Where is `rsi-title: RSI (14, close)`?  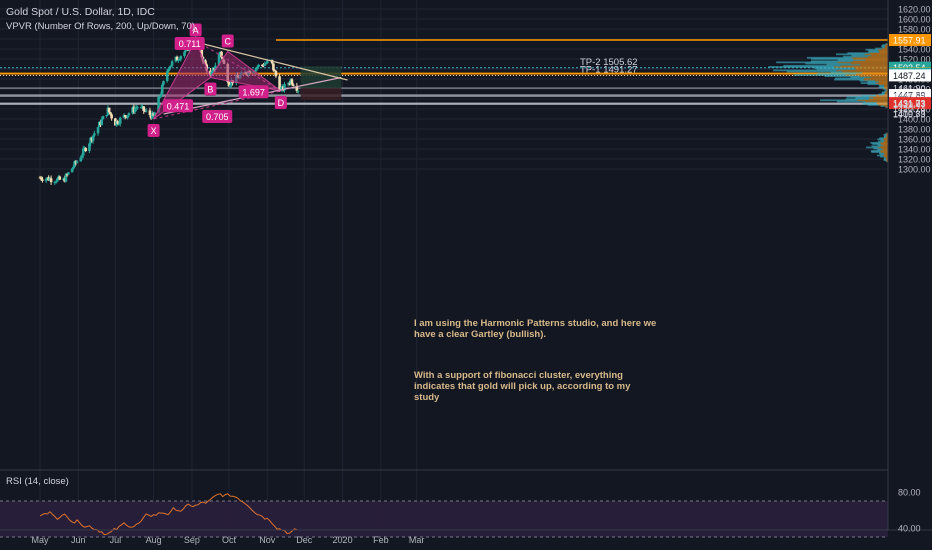 rsi-title: RSI (14, close) is located at coordinates (37, 481).